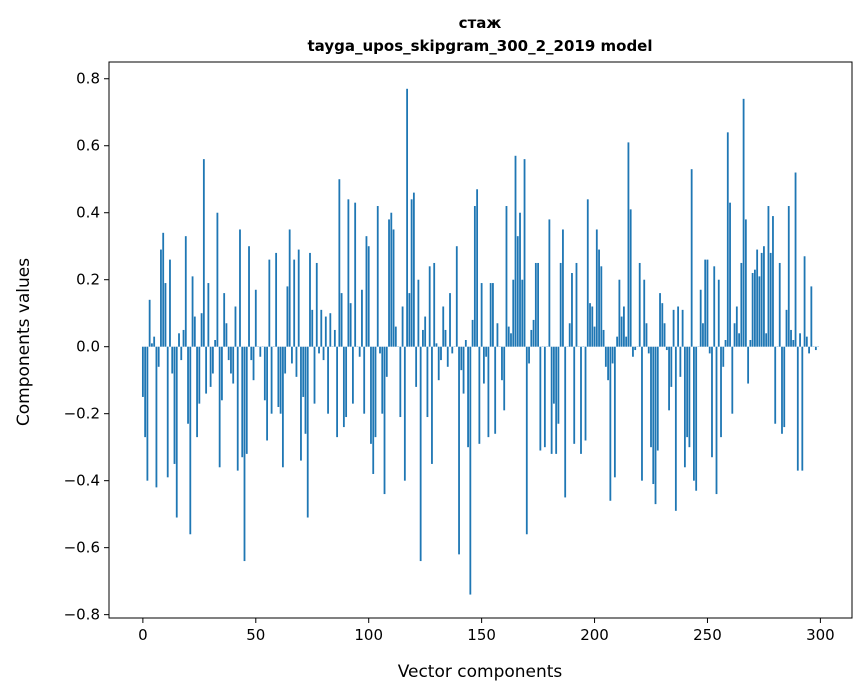  What do you see at coordinates (368, 635) in the screenshot?
I see `x-tick-label: 100` at bounding box center [368, 635].